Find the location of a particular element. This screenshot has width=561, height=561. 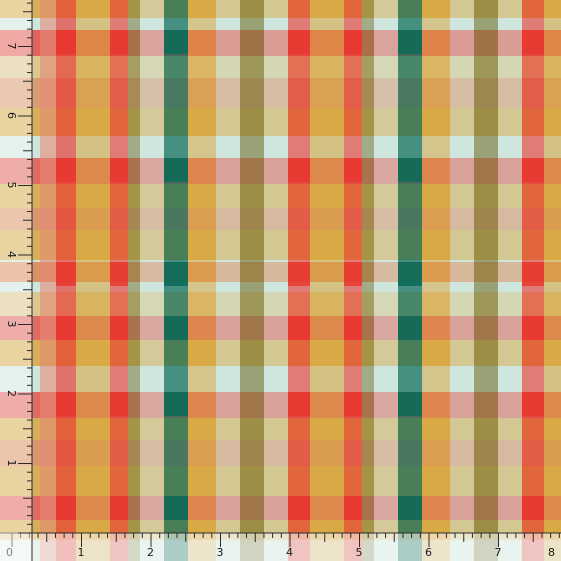

left-ruler-ticks is located at coordinates (25, 268).